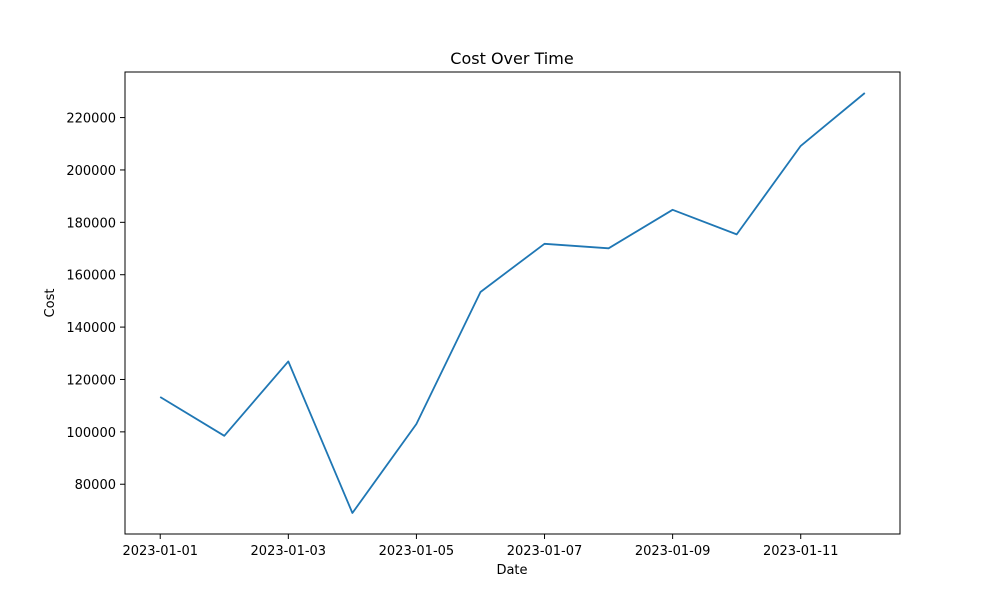  Describe the element at coordinates (91, 223) in the screenshot. I see `y-tick-label: 180000` at that location.